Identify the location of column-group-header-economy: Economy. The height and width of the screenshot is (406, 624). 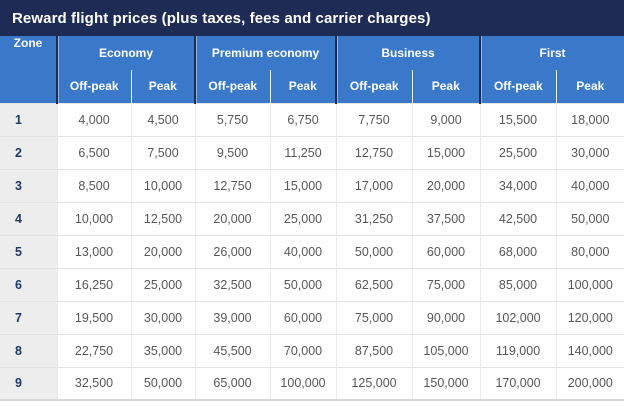
(125, 53).